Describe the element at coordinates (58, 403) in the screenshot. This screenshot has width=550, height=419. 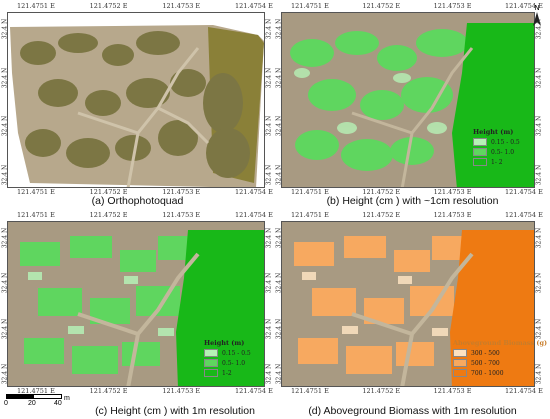
I see `scale-label-40: 40` at that location.